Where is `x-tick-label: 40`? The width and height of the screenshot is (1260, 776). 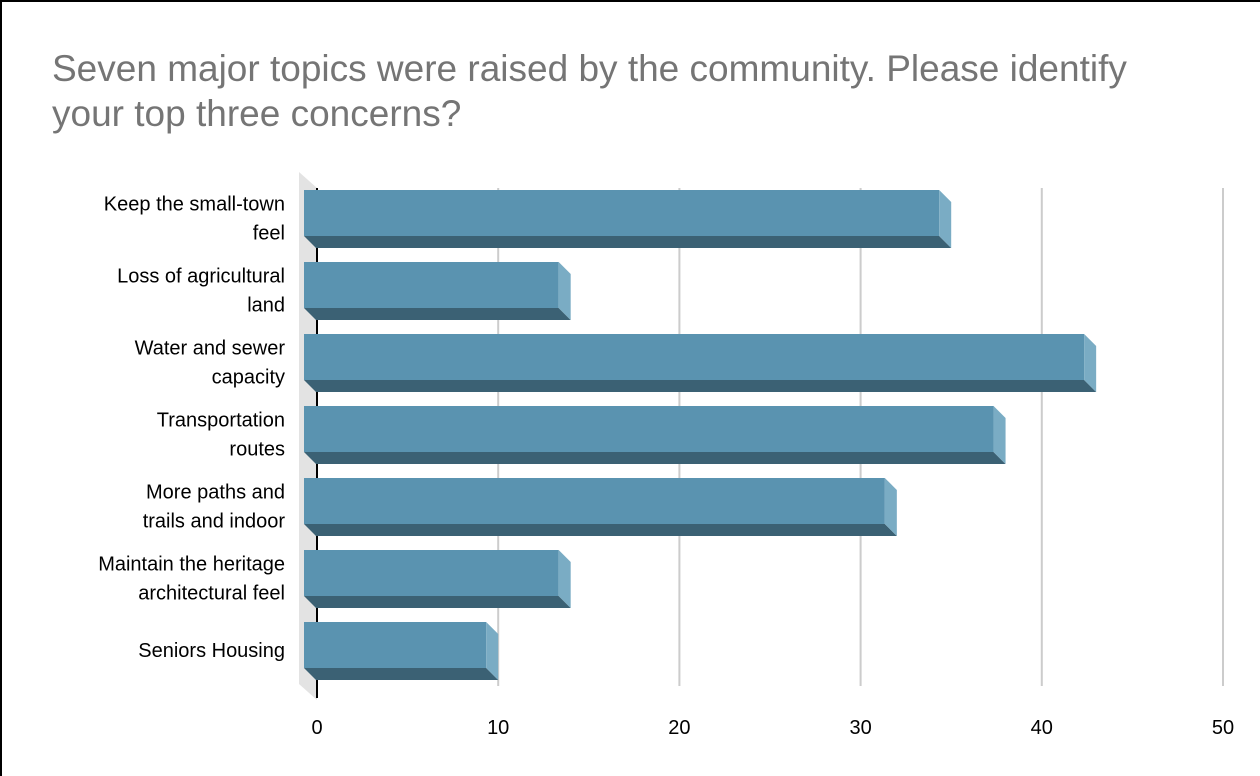
x-tick-label: 40 is located at coordinates (1042, 728).